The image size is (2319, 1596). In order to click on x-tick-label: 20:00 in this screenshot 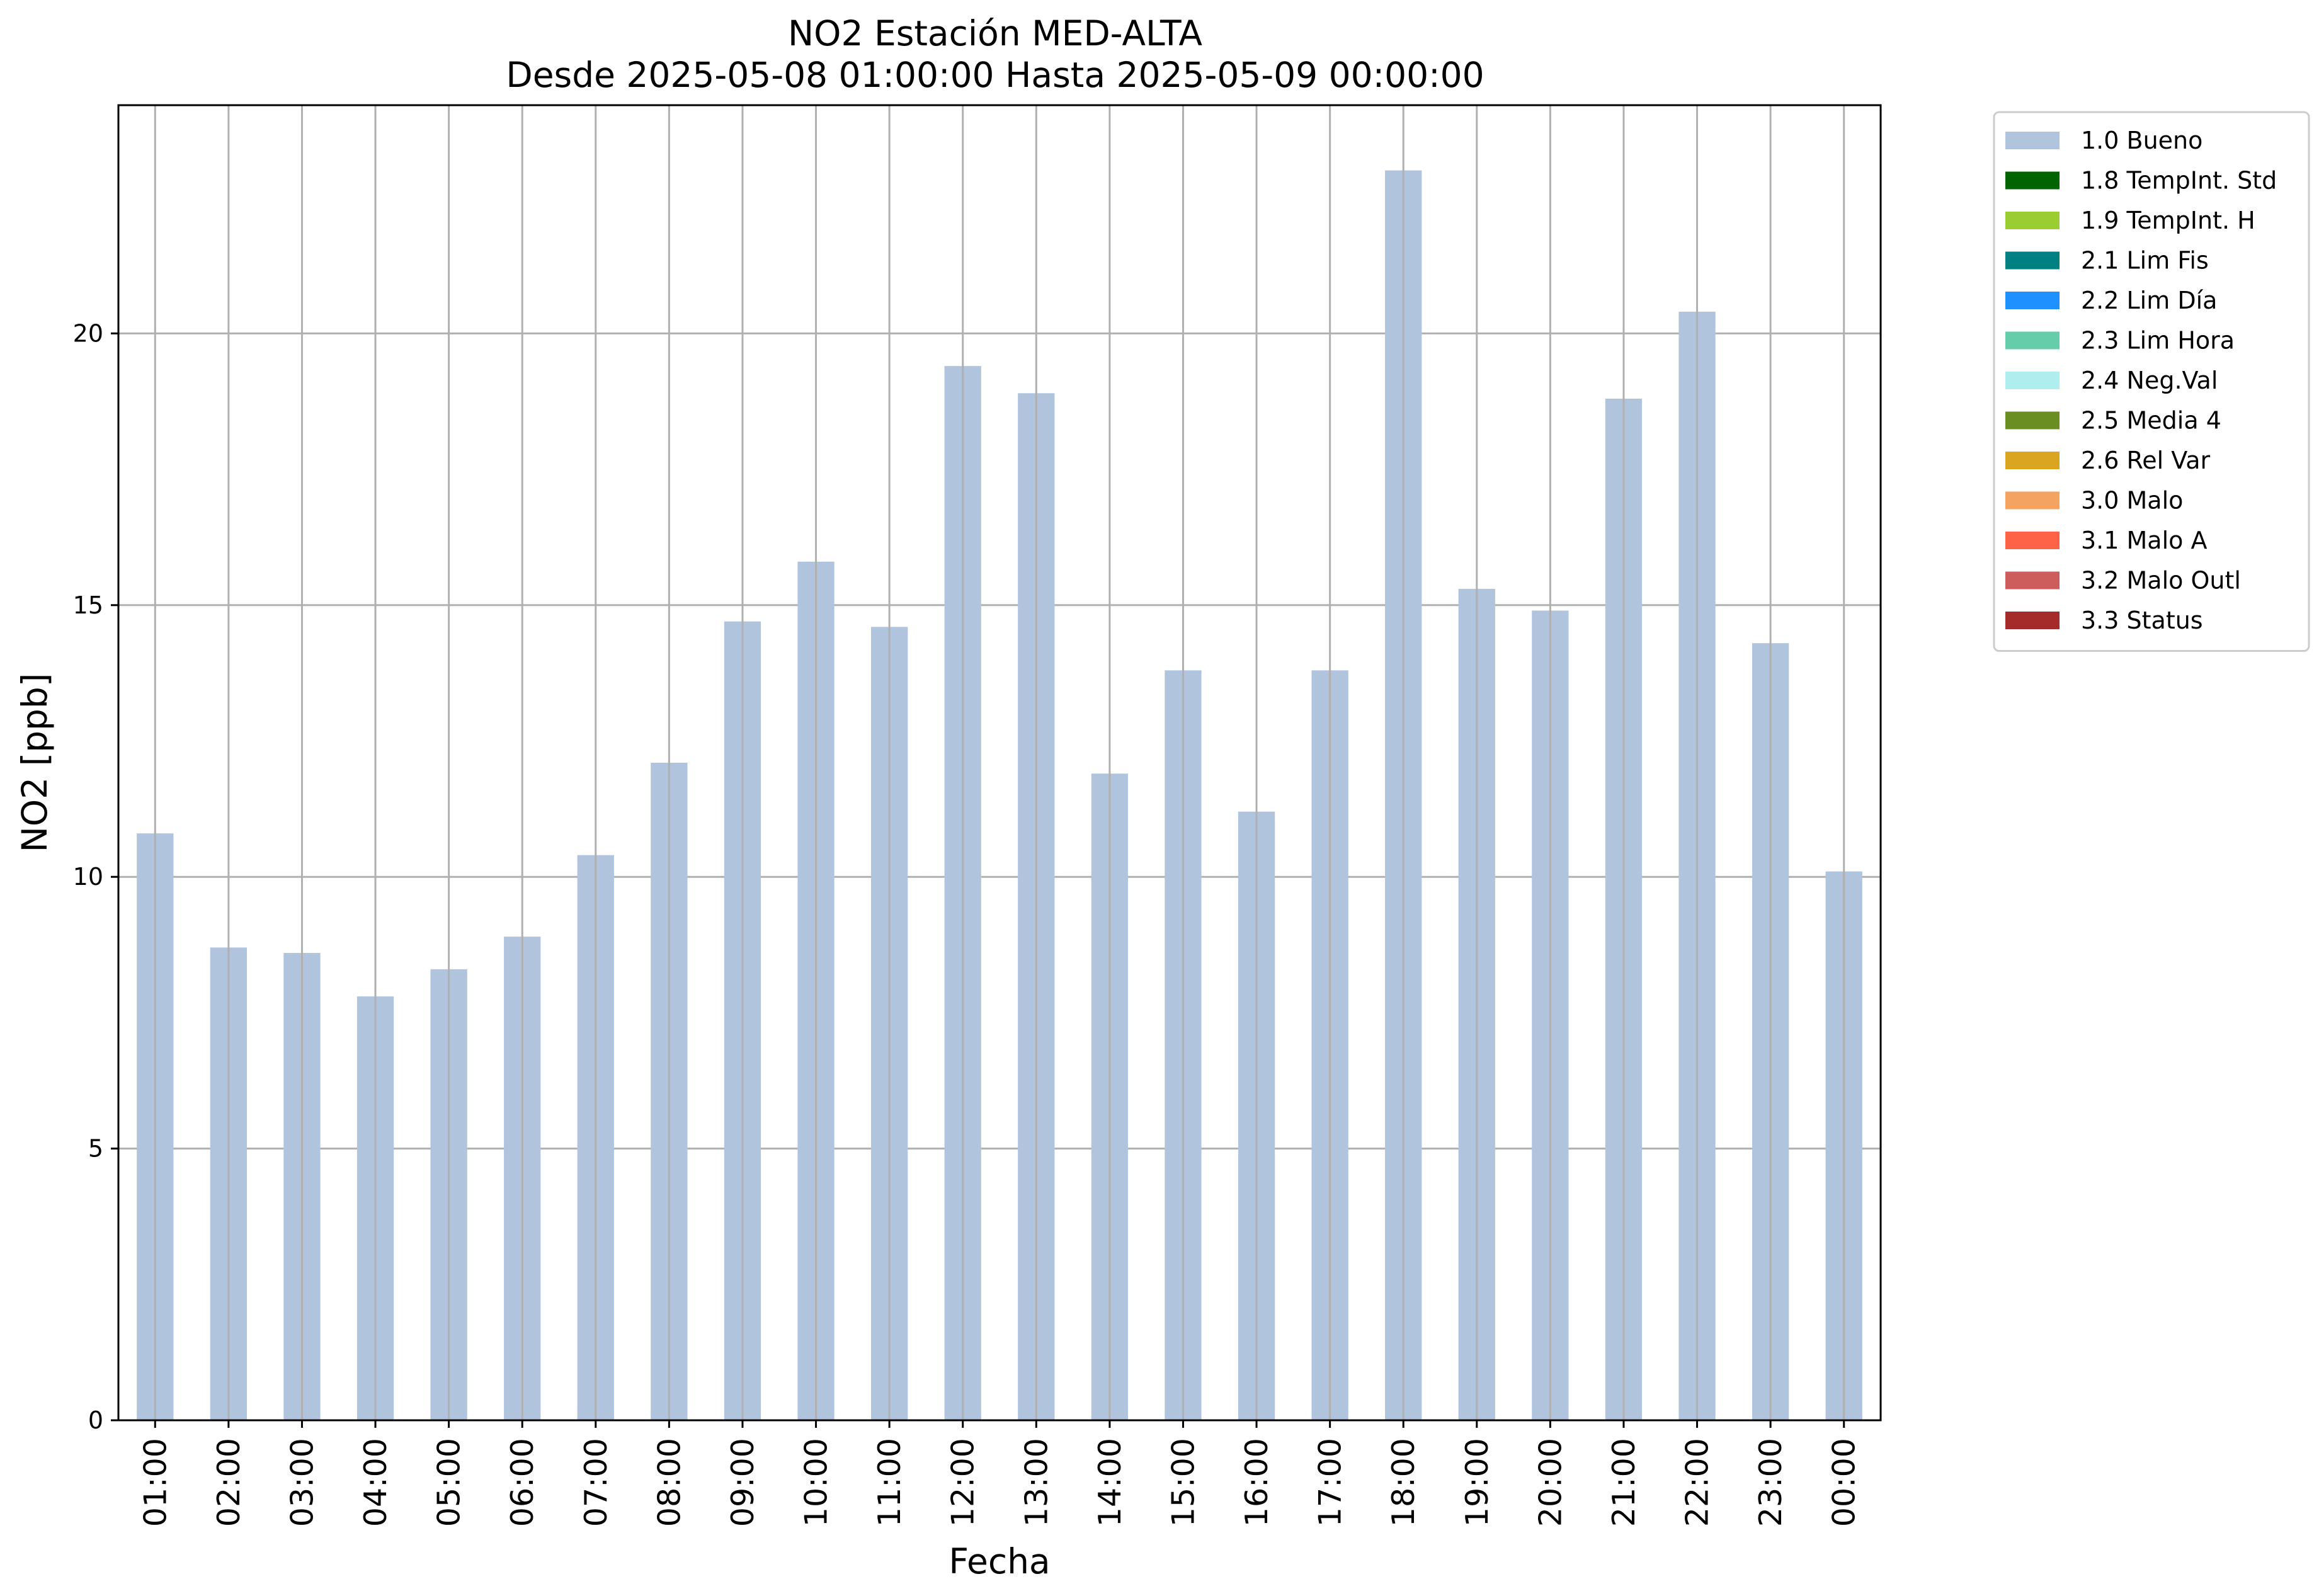, I will do `click(1550, 1482)`.